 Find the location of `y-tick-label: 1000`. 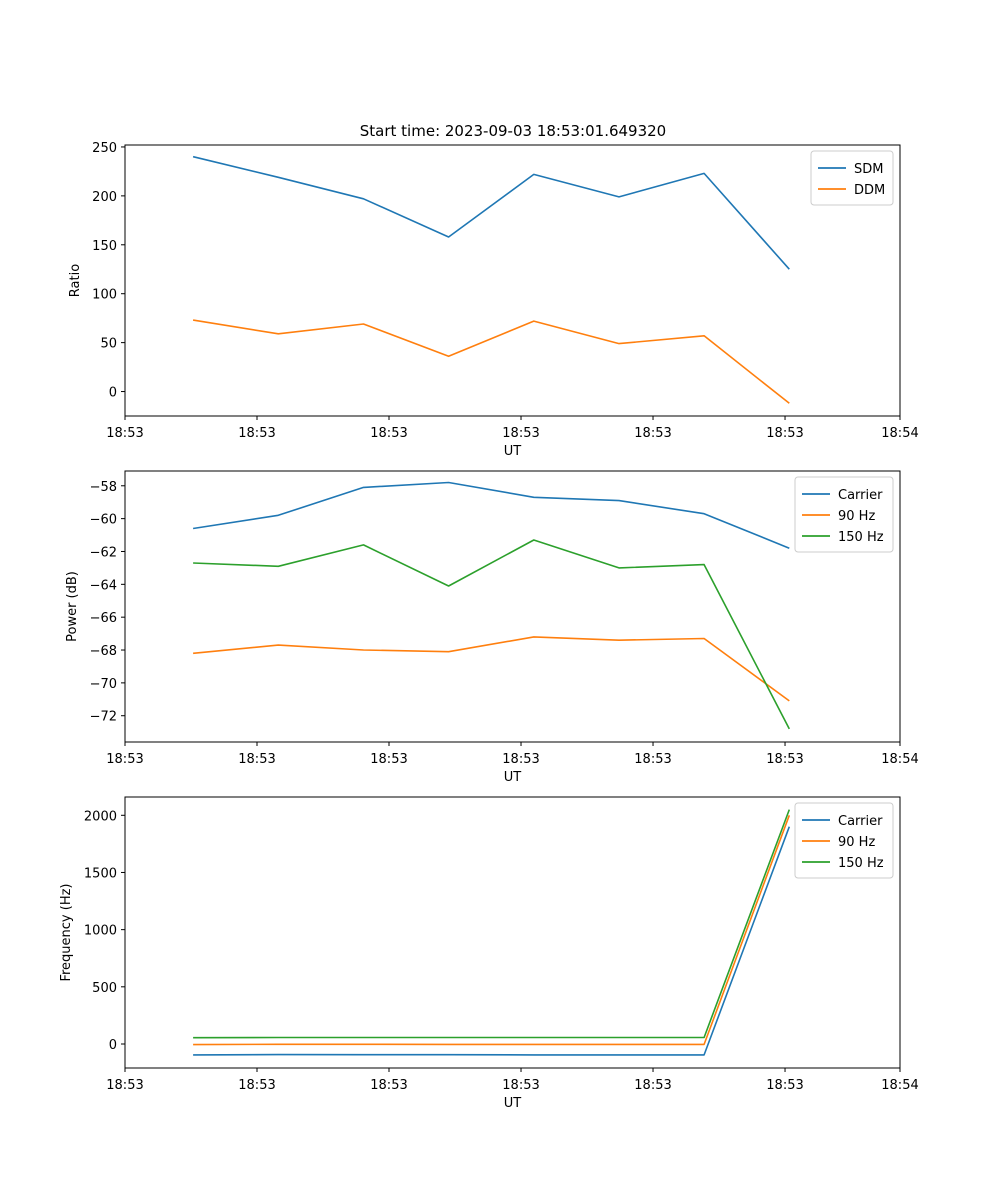

y-tick-label: 1000 is located at coordinates (100, 931).